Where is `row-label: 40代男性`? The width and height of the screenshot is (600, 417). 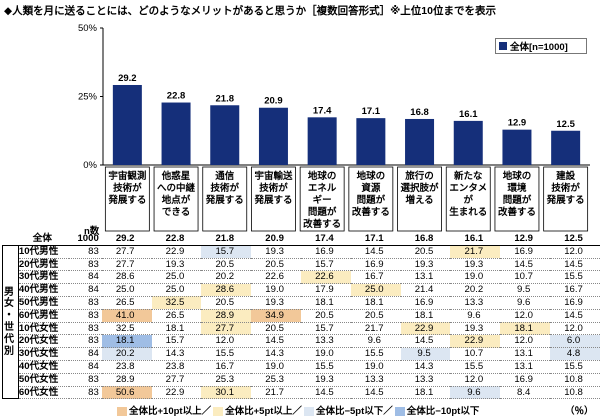 row-label: 40代男性 is located at coordinates (43, 290).